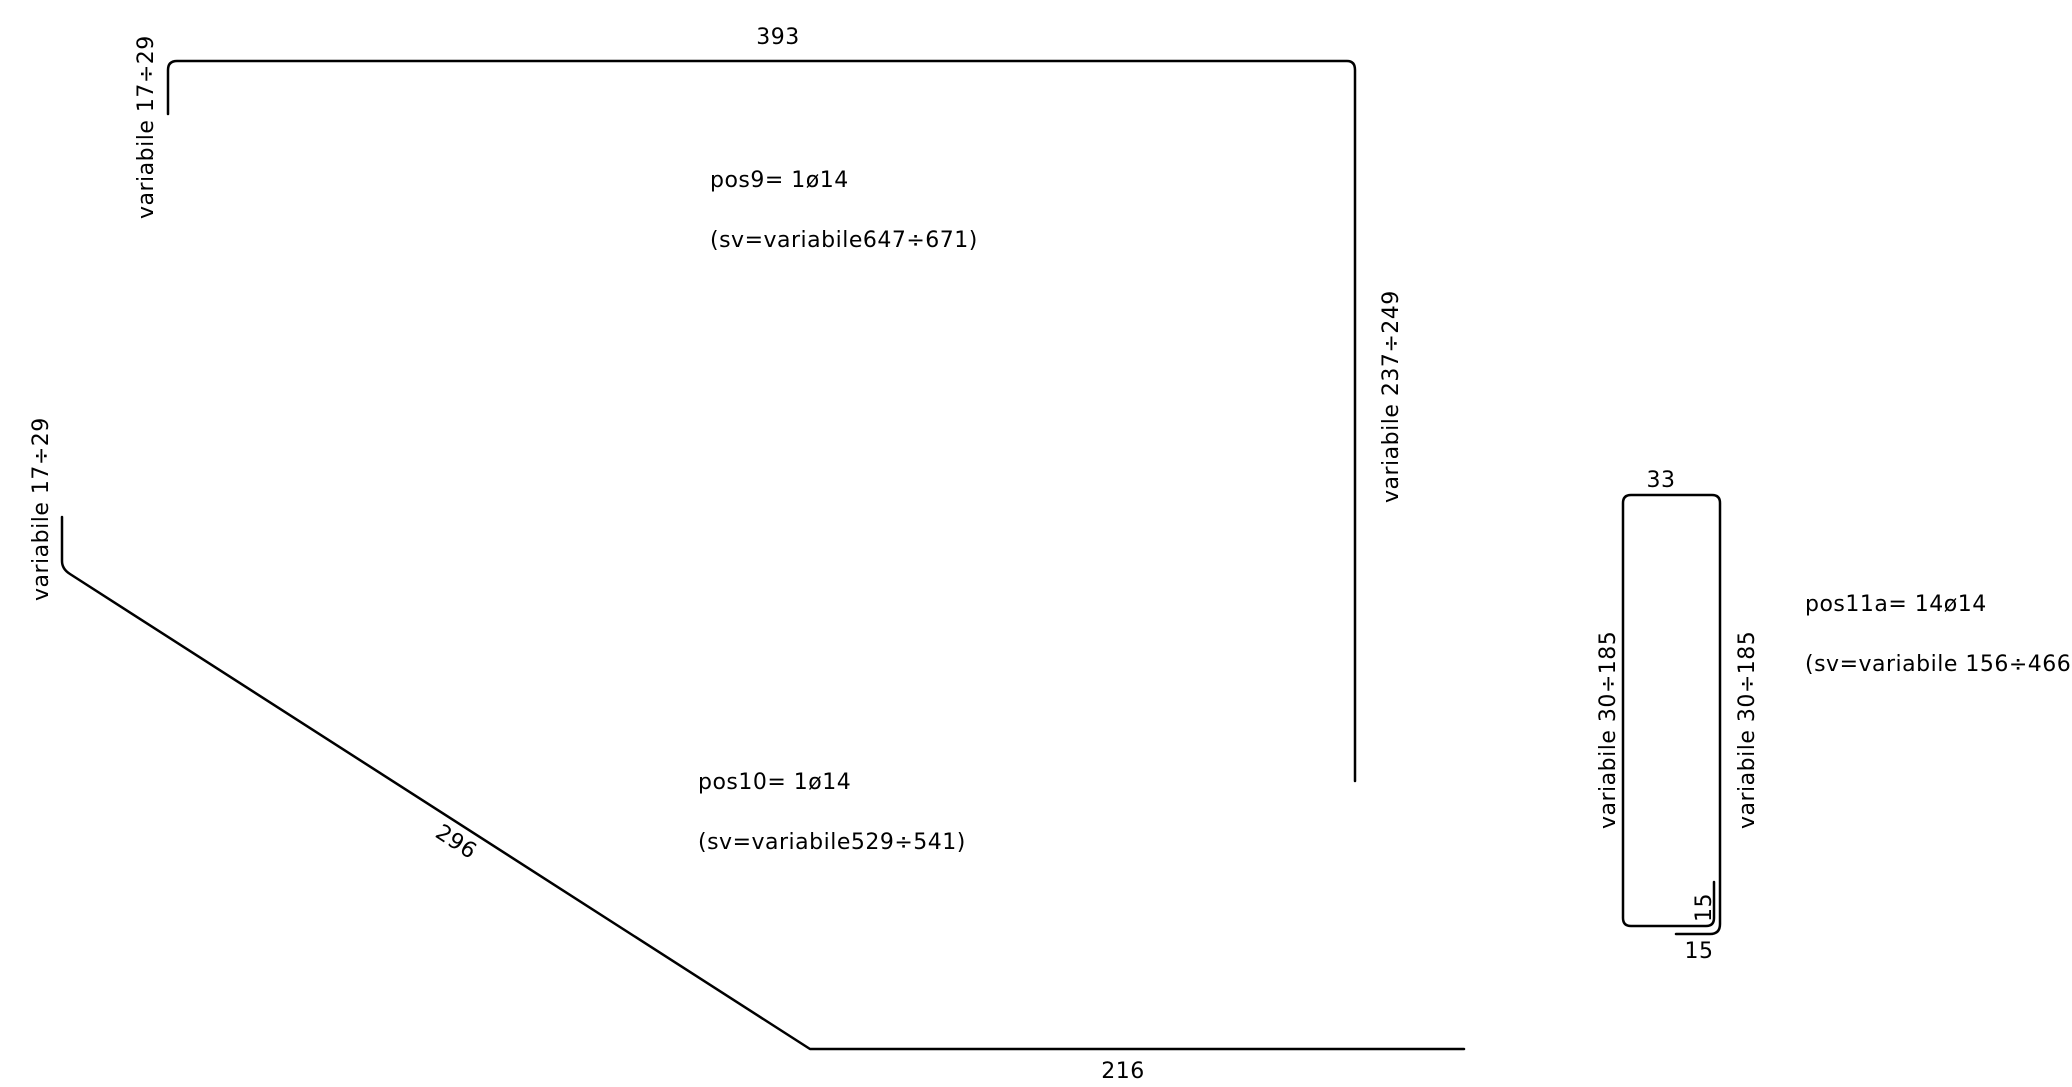 The width and height of the screenshot is (2072, 1087). I want to click on pos11a-label: pos11a= 14ø14, so click(1896, 604).